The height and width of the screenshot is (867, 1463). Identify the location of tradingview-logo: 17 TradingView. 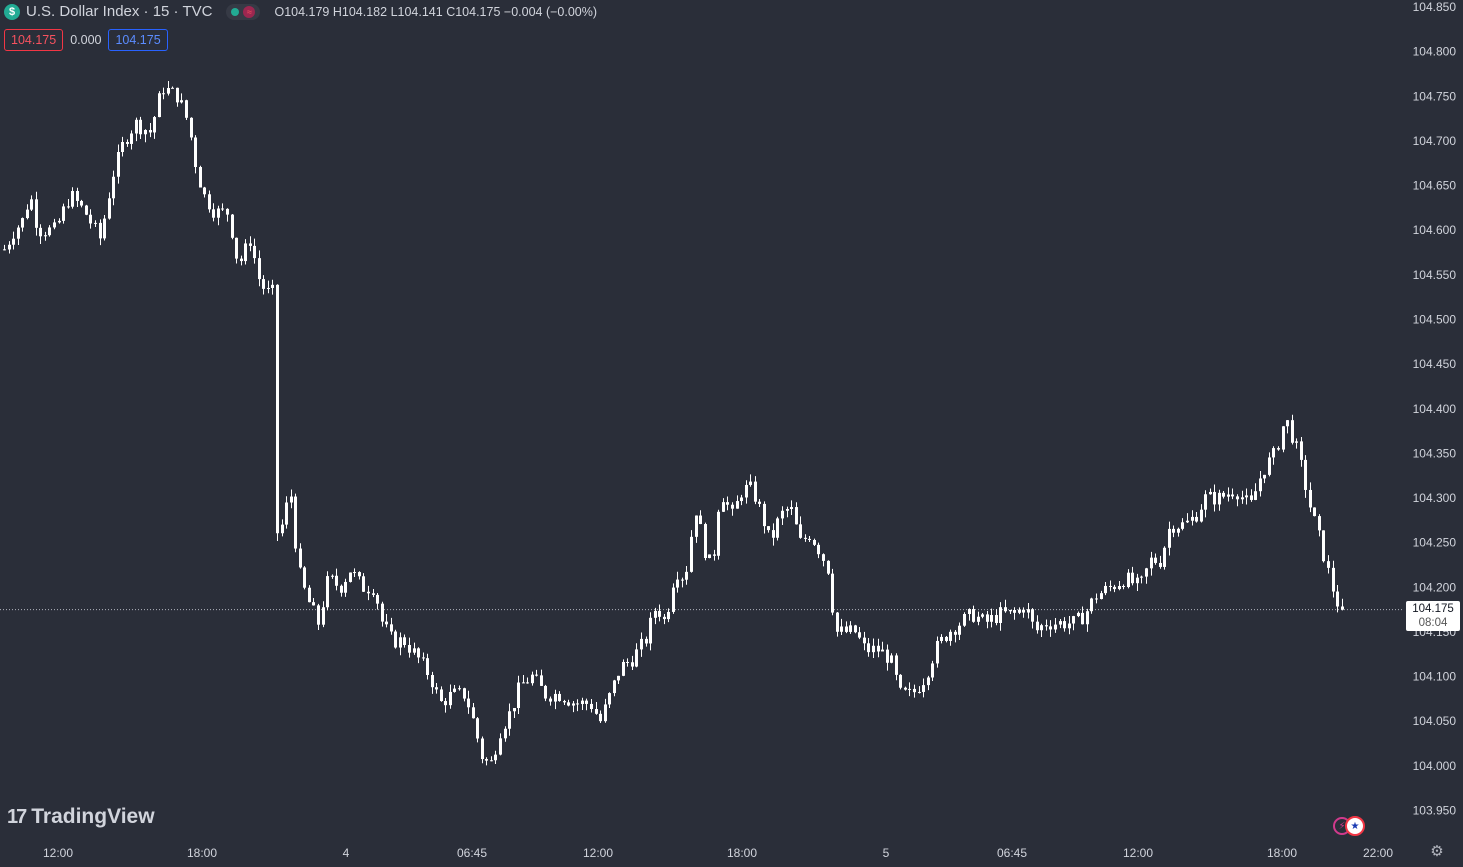
(81, 817).